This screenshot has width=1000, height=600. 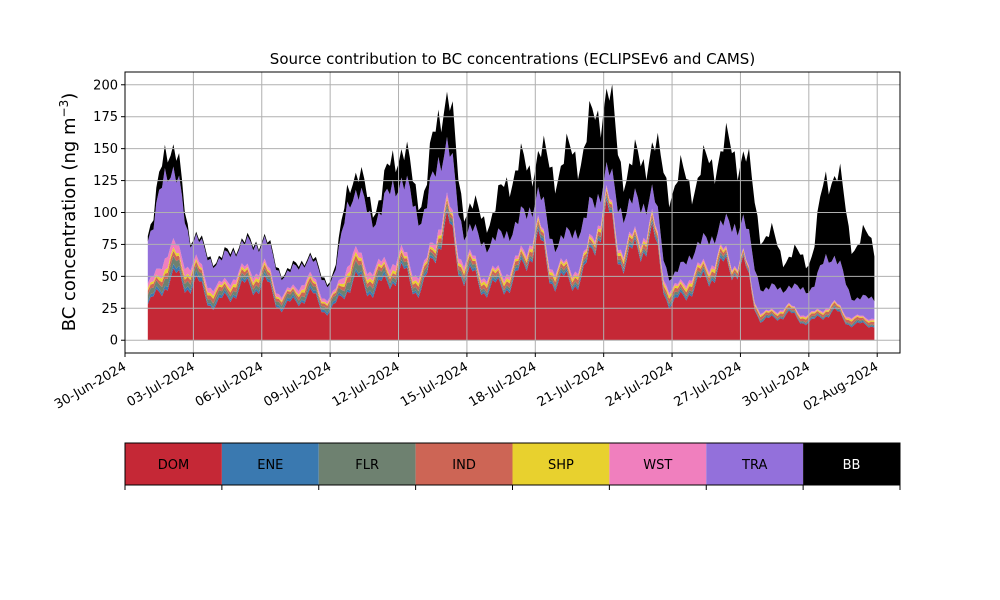 I want to click on x-tick-label: 24-Jul-2024, so click(x=639, y=384).